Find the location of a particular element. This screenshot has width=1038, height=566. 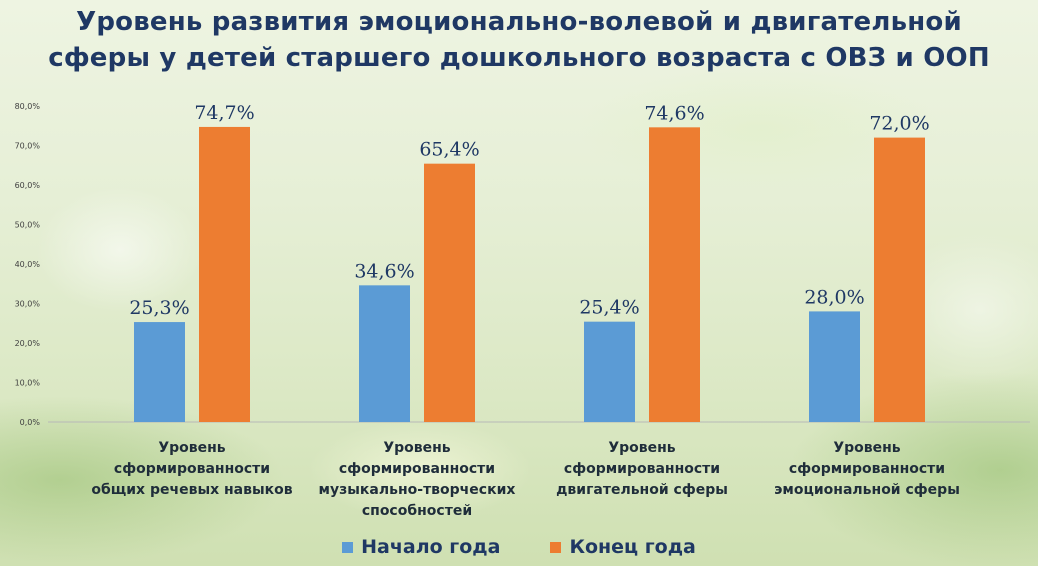

category-label-line: музыкально-творческих is located at coordinates (417, 490).